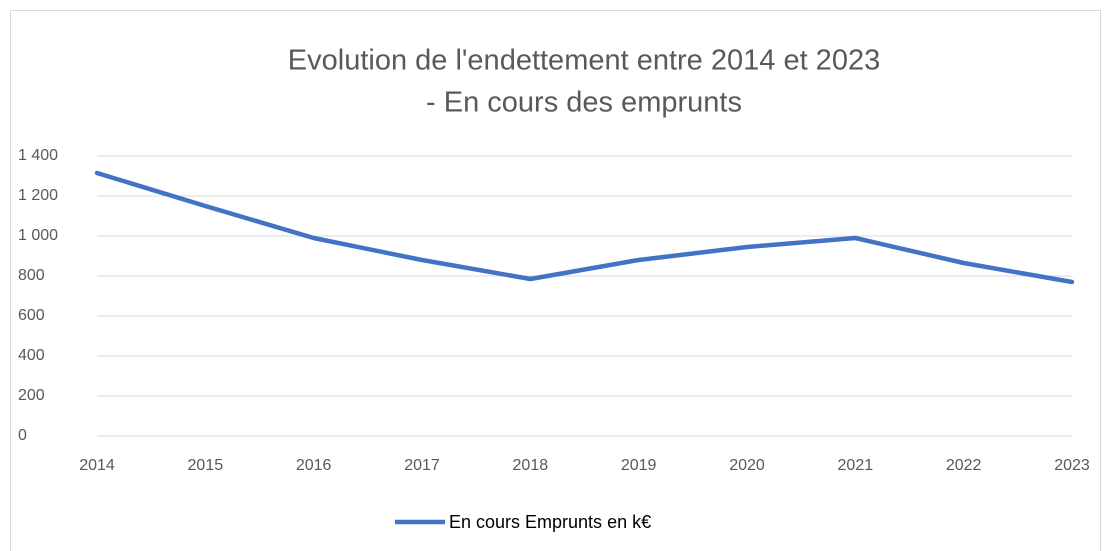  What do you see at coordinates (639, 465) in the screenshot?
I see `x-tick-label: 2019` at bounding box center [639, 465].